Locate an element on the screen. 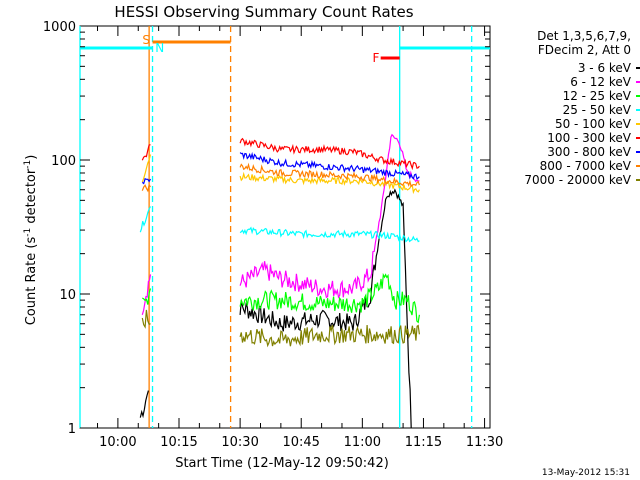 This screenshot has width=640, height=480. series-line-7-seg1 is located at coordinates (146, 181).